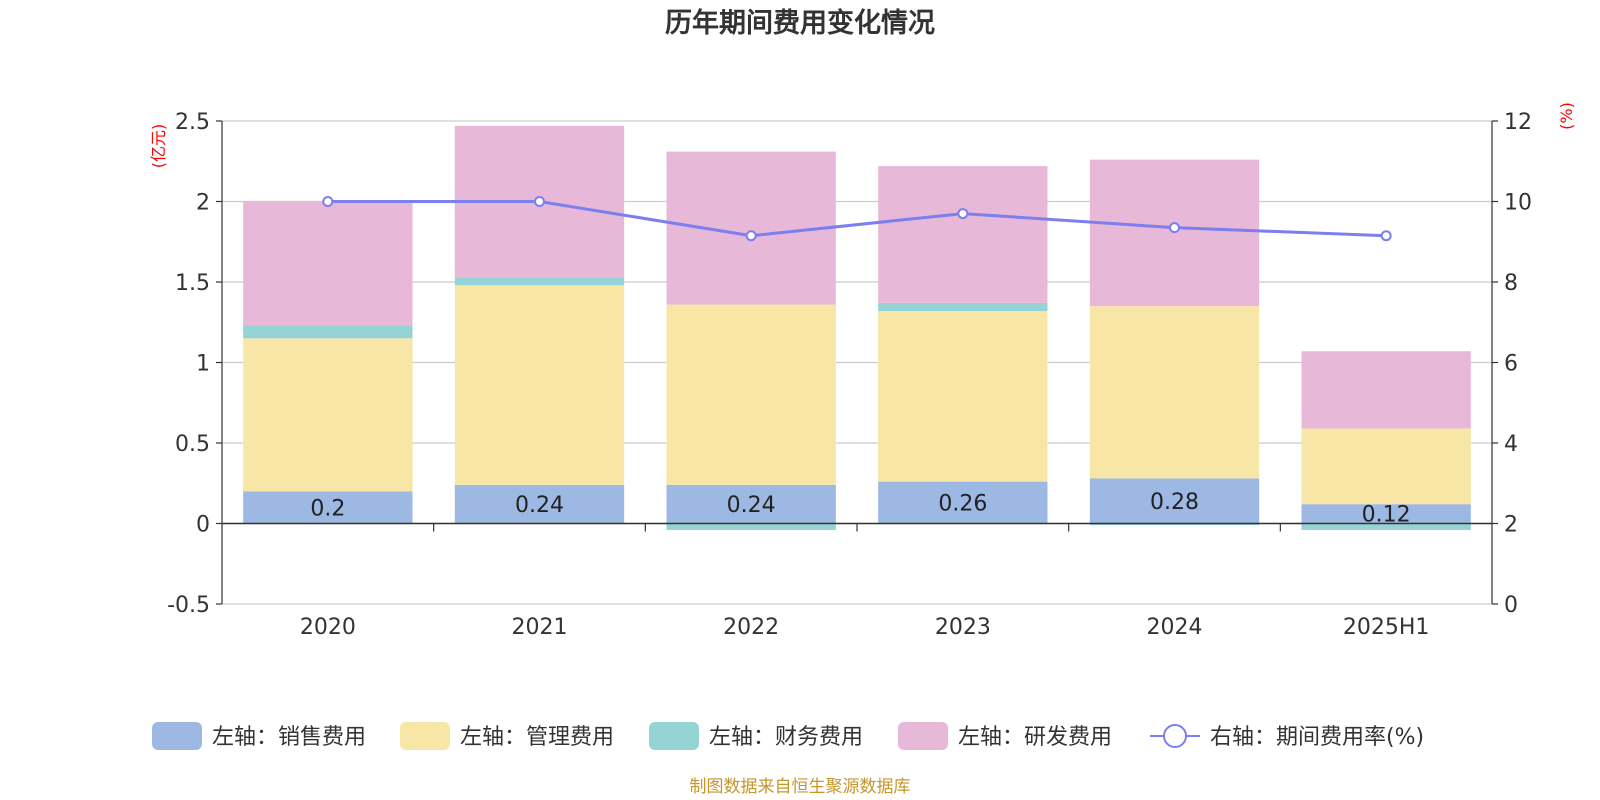  Describe the element at coordinates (192, 283) in the screenshot. I see `left-axis-tick-label: 1.5` at that location.